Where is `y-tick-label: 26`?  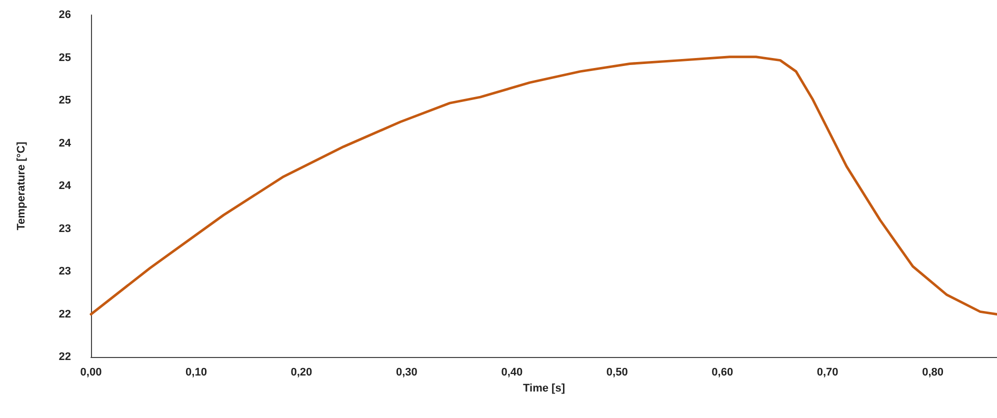
y-tick-label: 26 is located at coordinates (64, 15).